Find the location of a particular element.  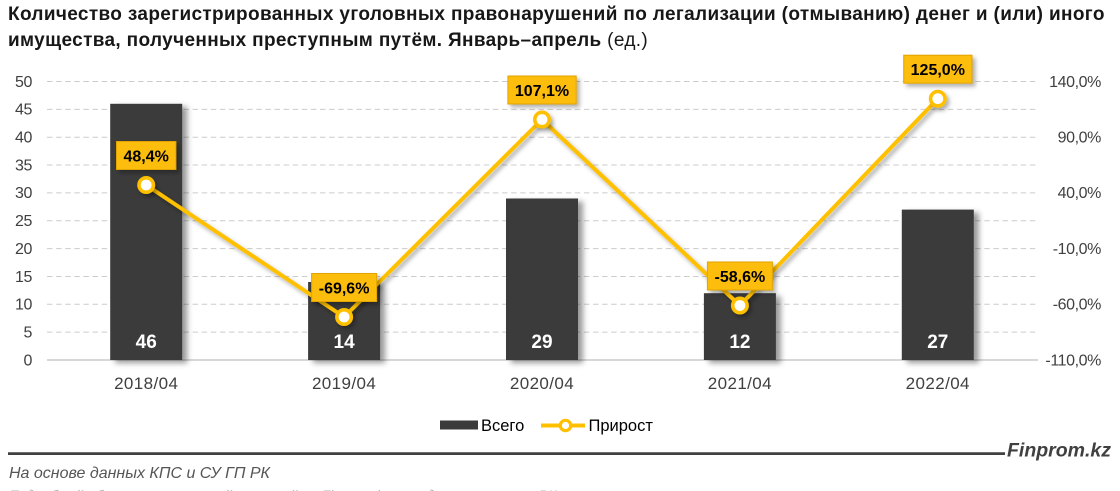

svg-text: 5 is located at coordinates (28, 332).